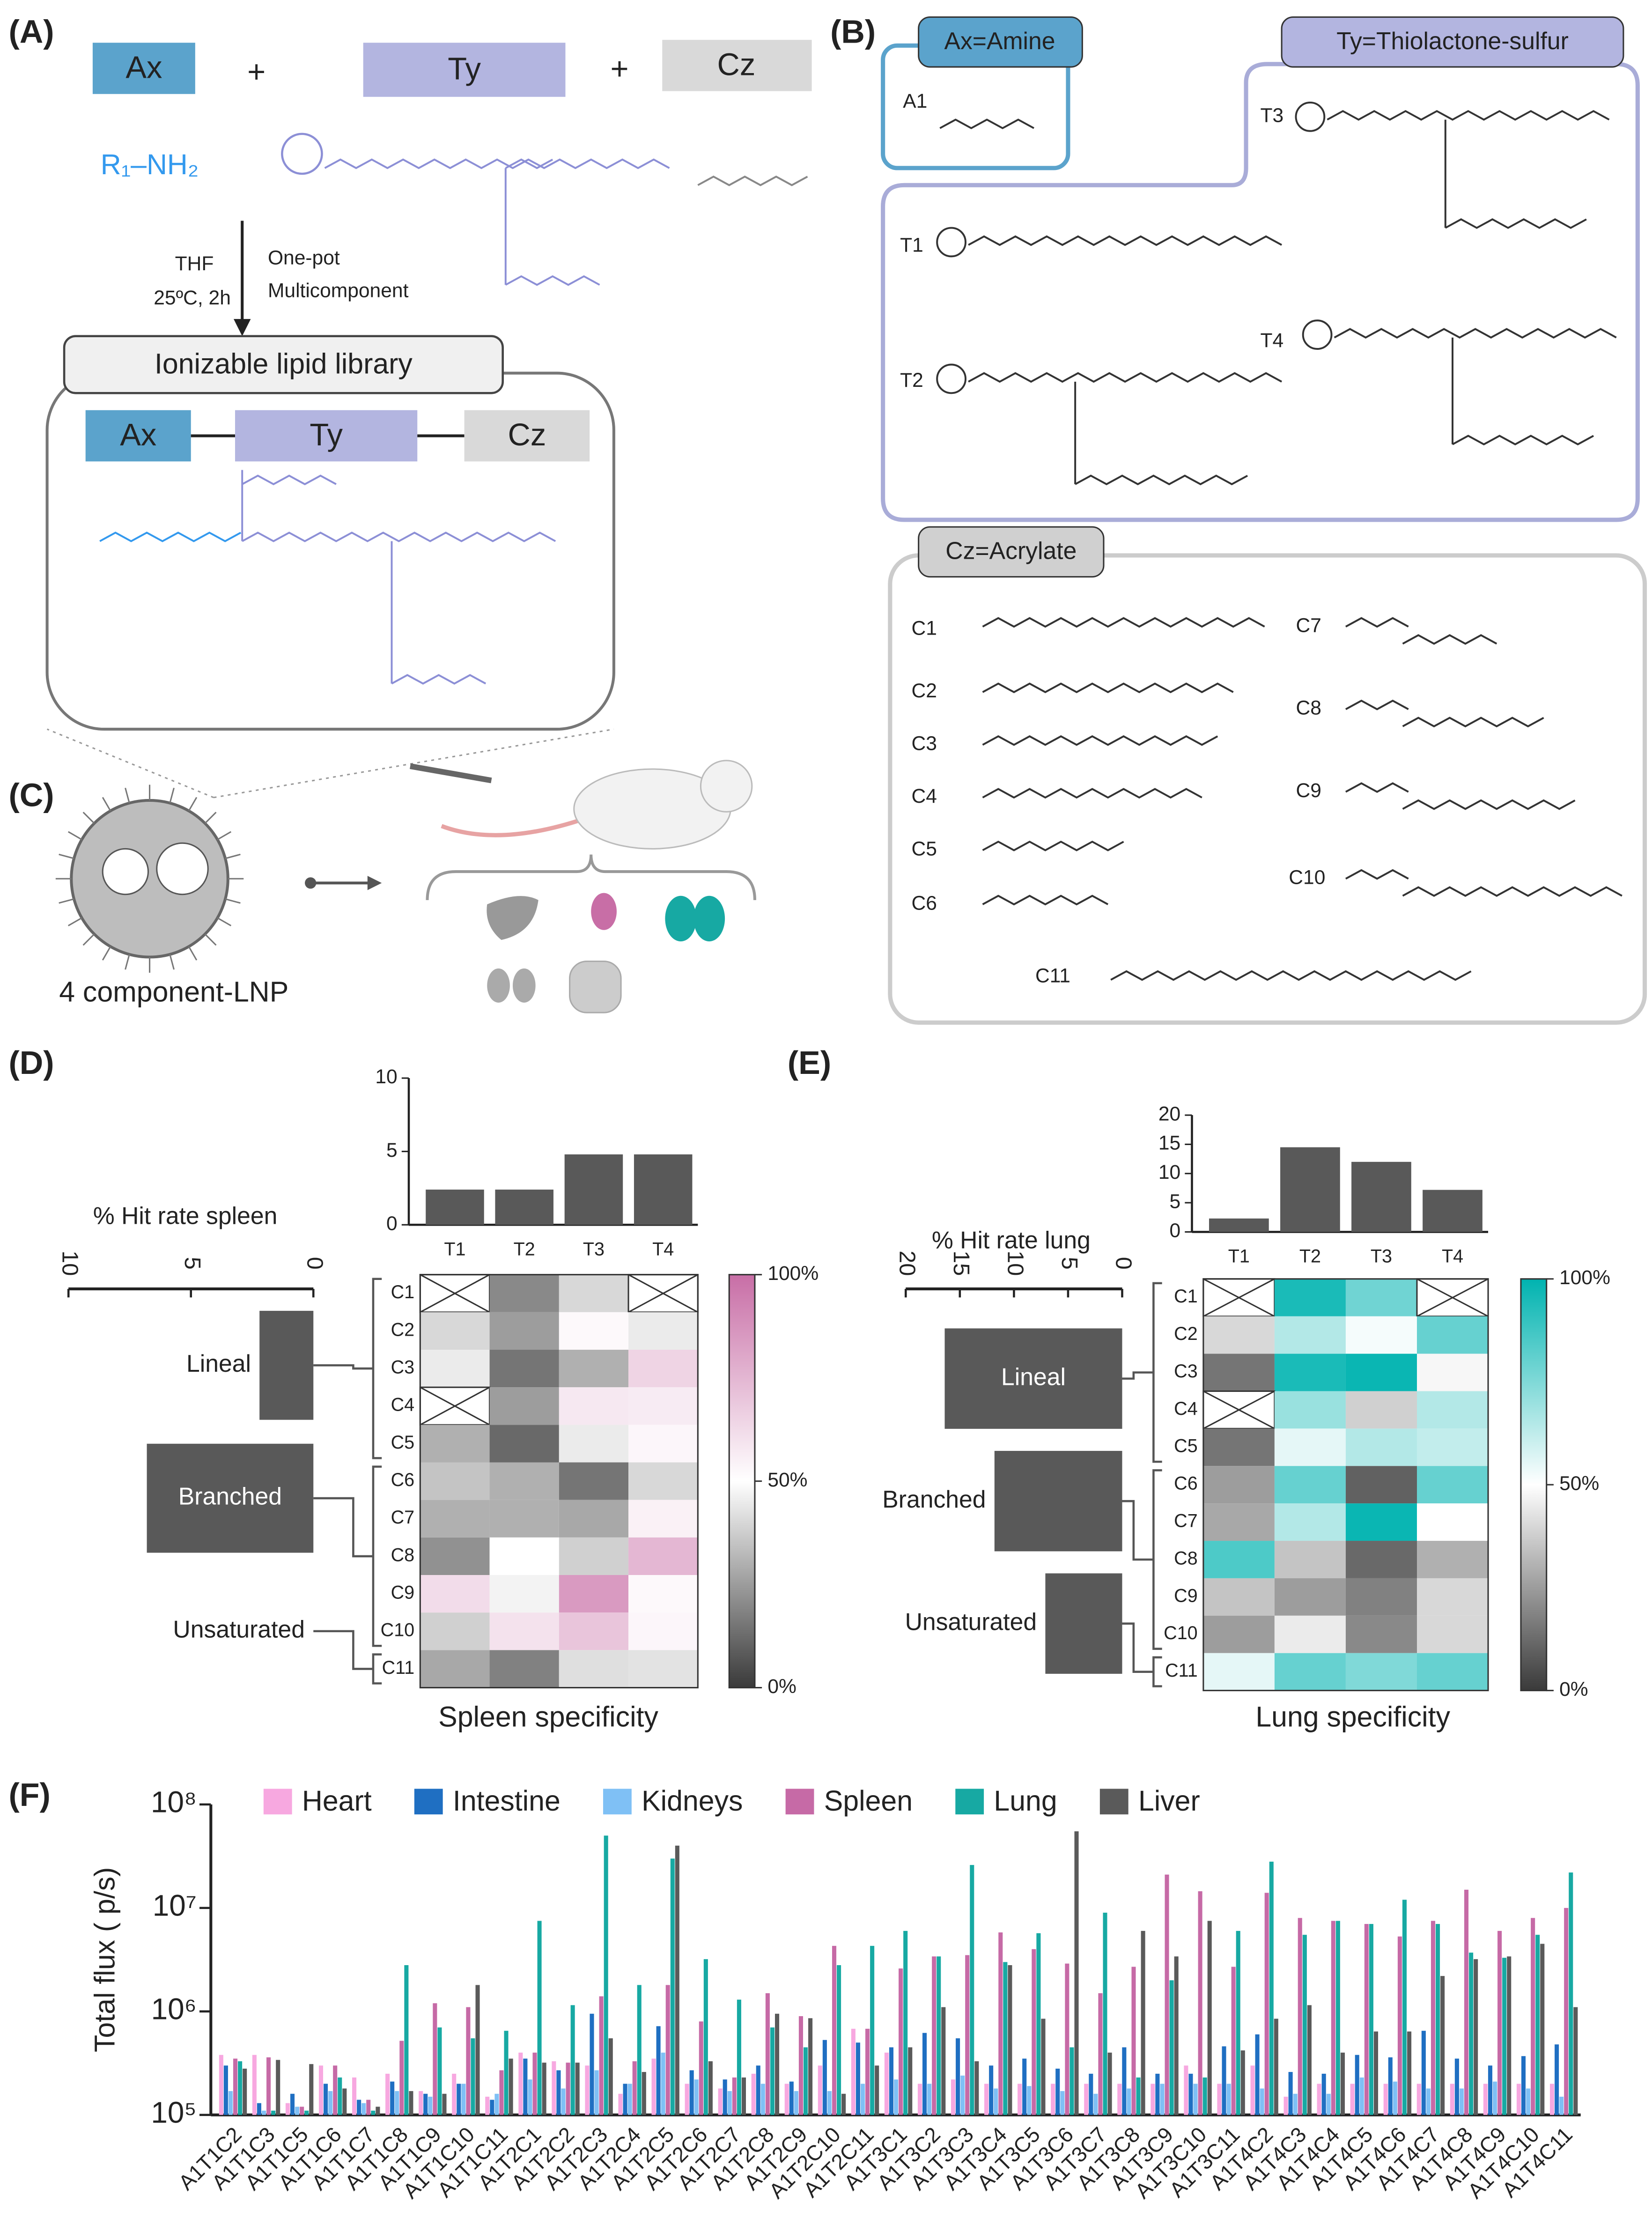  Describe the element at coordinates (455, 1406) in the screenshot. I see `empty-cross` at that location.